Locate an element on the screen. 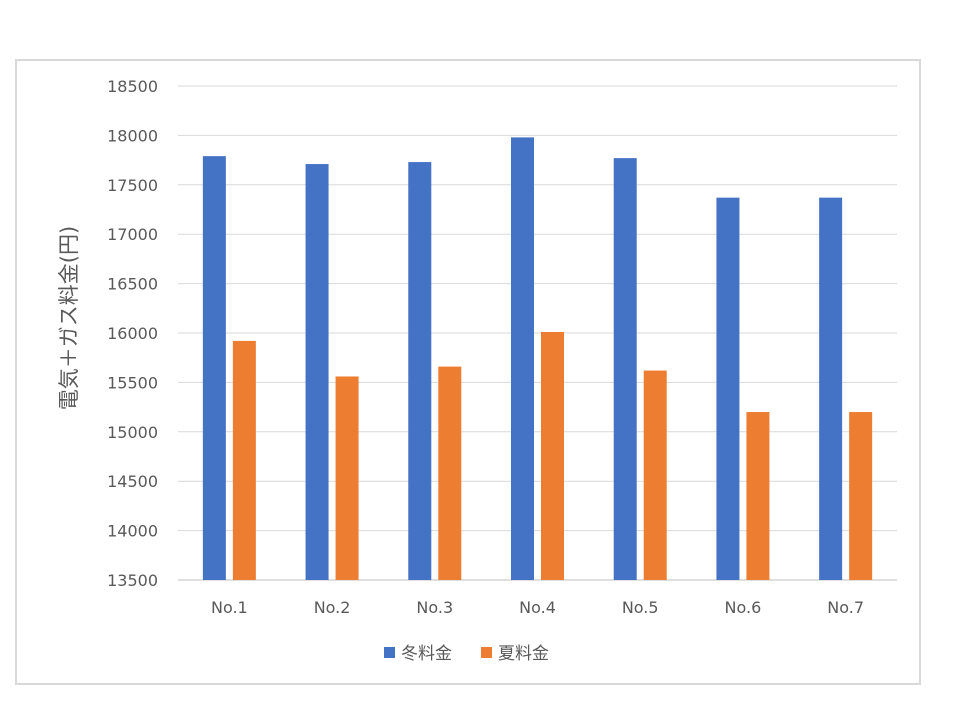 The height and width of the screenshot is (720, 960). y-tick-label: 14500 is located at coordinates (132, 481).